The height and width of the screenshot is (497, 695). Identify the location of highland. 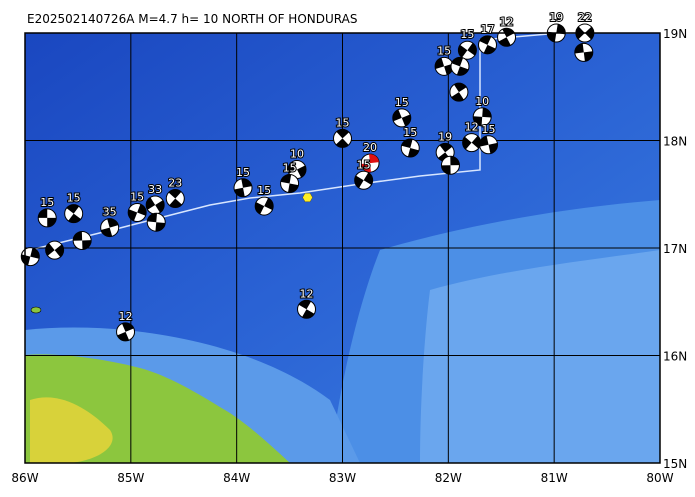
(71, 430).